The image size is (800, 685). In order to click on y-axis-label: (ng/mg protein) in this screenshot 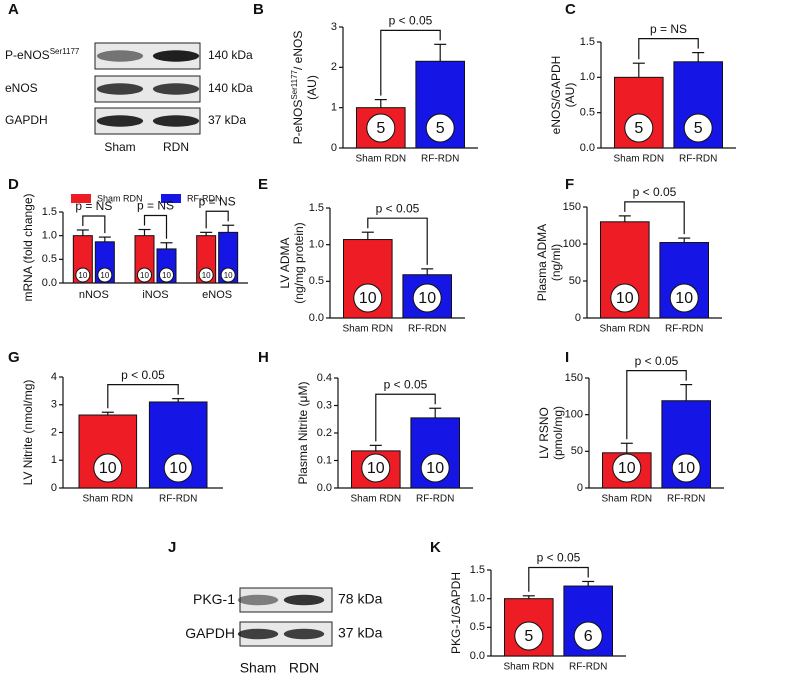, I will do `click(299, 262)`.